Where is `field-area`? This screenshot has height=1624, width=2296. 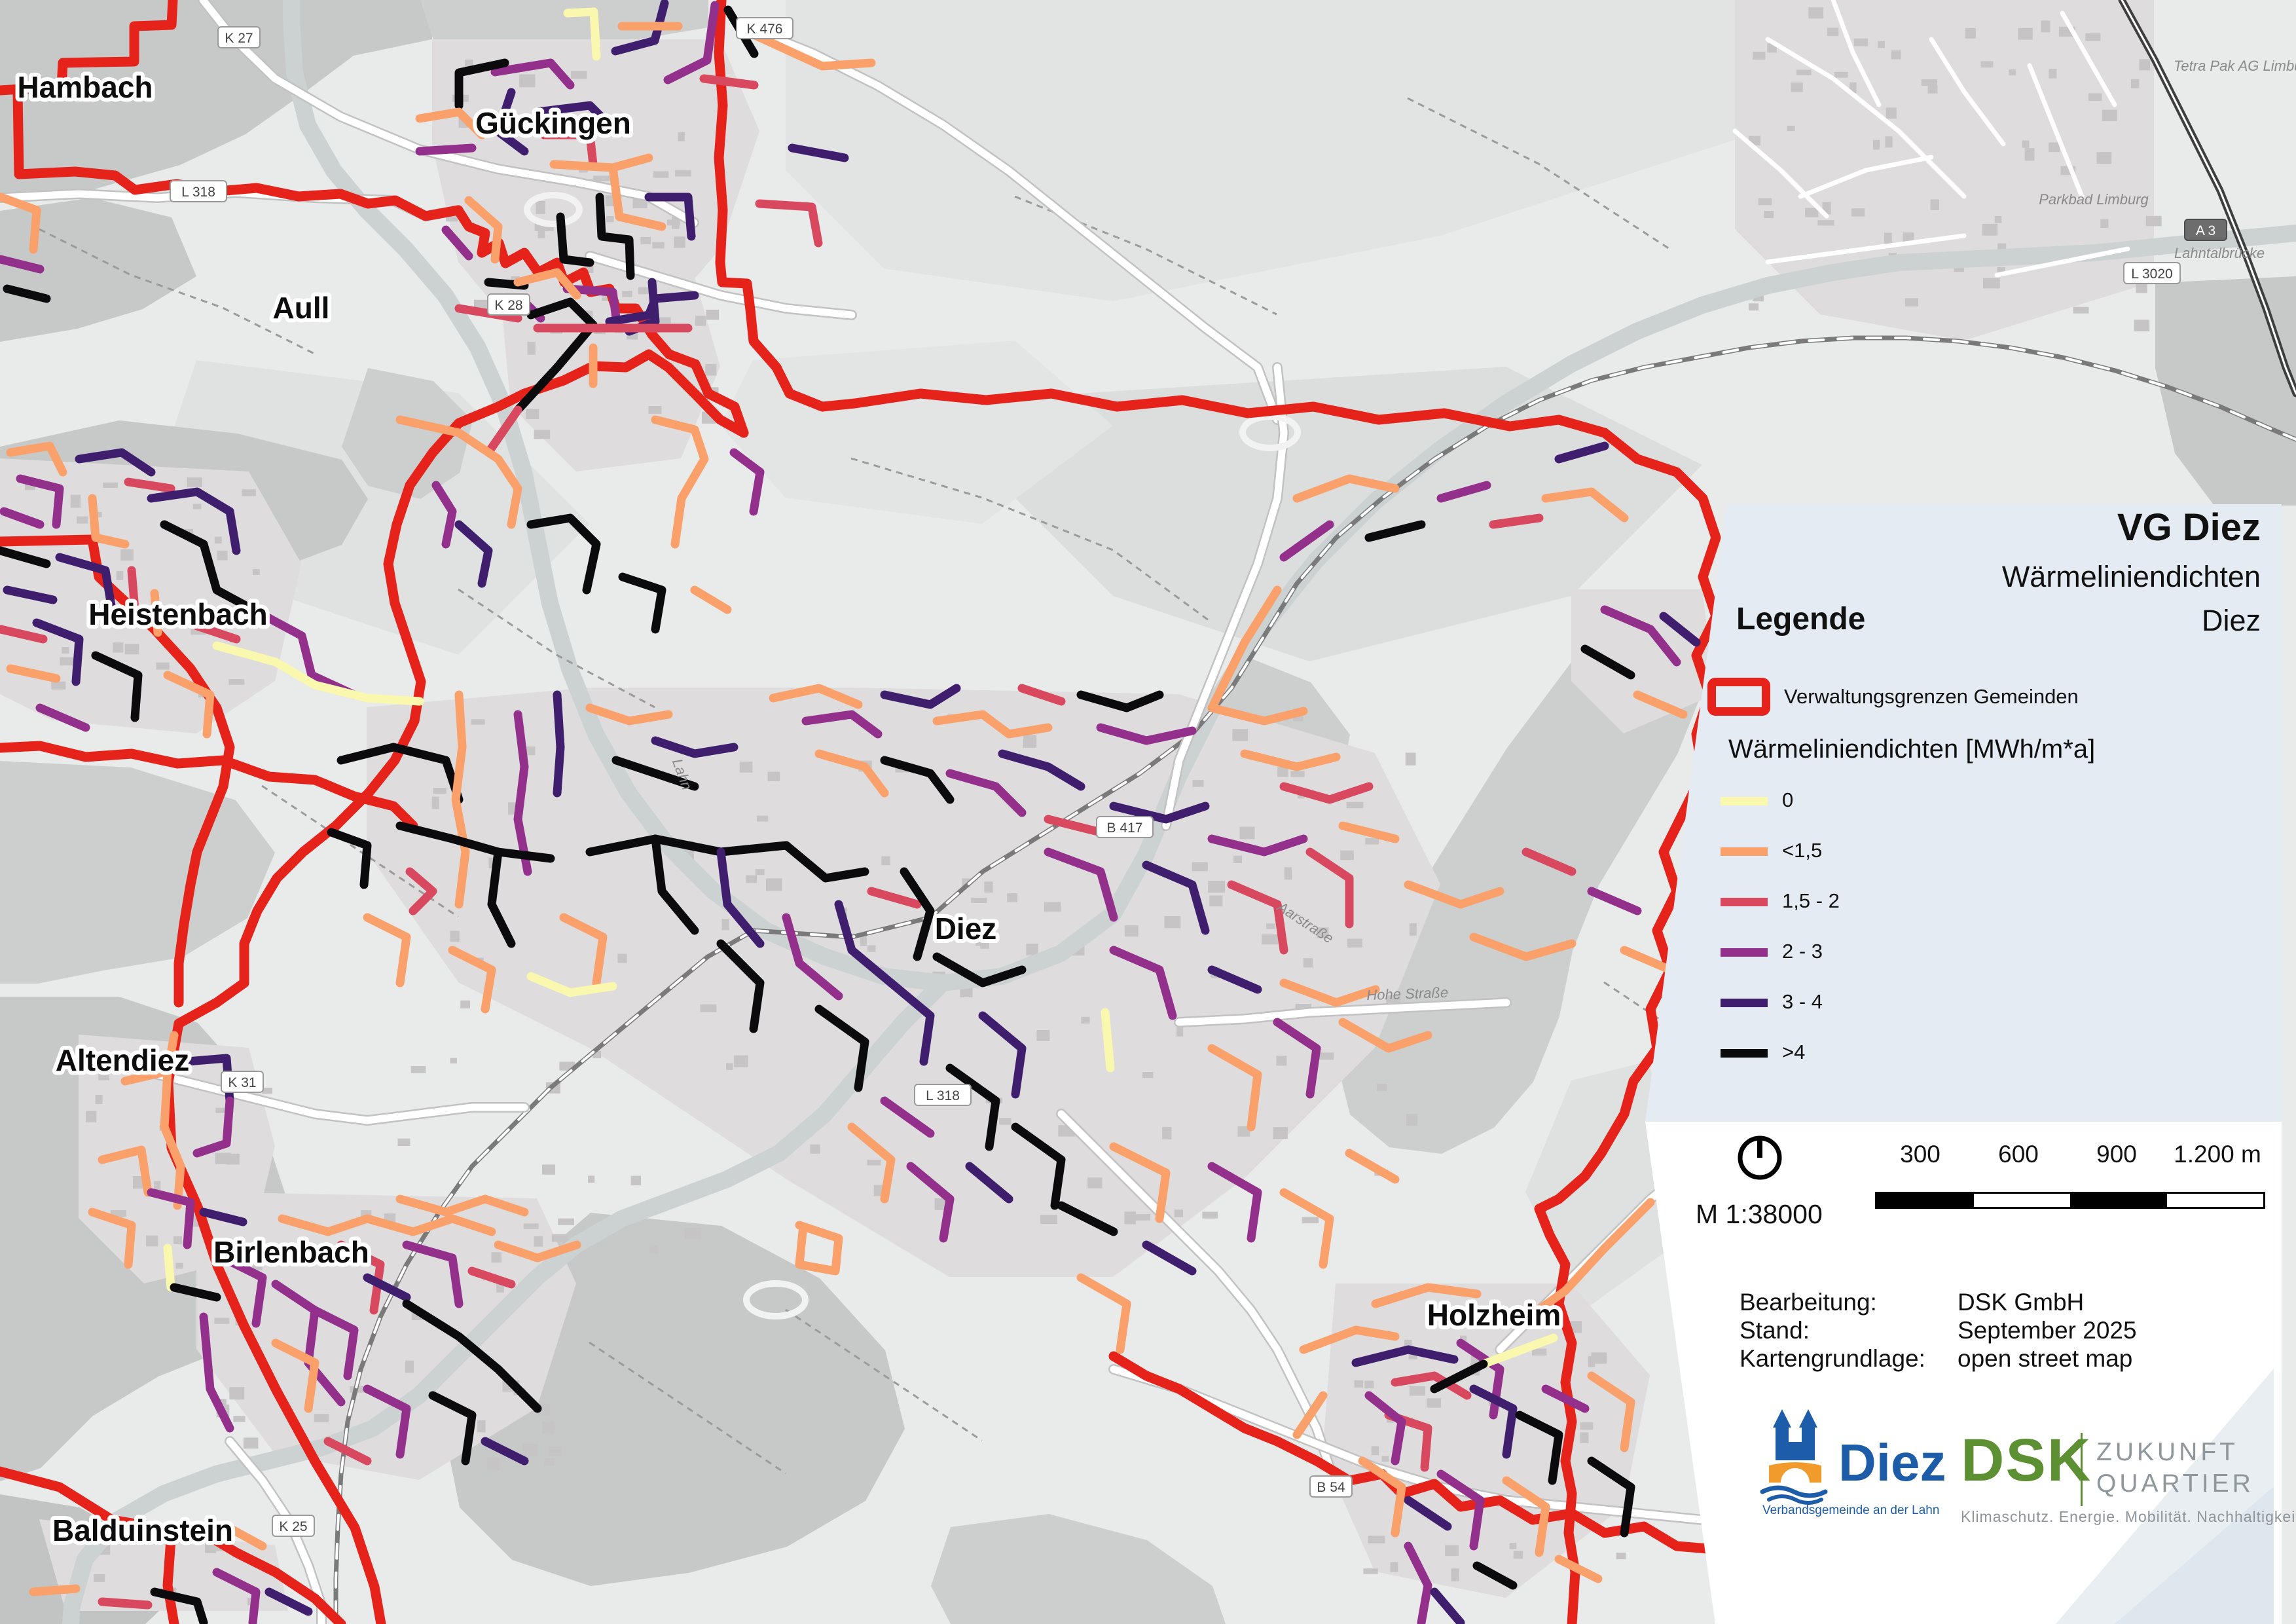
field-area is located at coordinates (1342, 514).